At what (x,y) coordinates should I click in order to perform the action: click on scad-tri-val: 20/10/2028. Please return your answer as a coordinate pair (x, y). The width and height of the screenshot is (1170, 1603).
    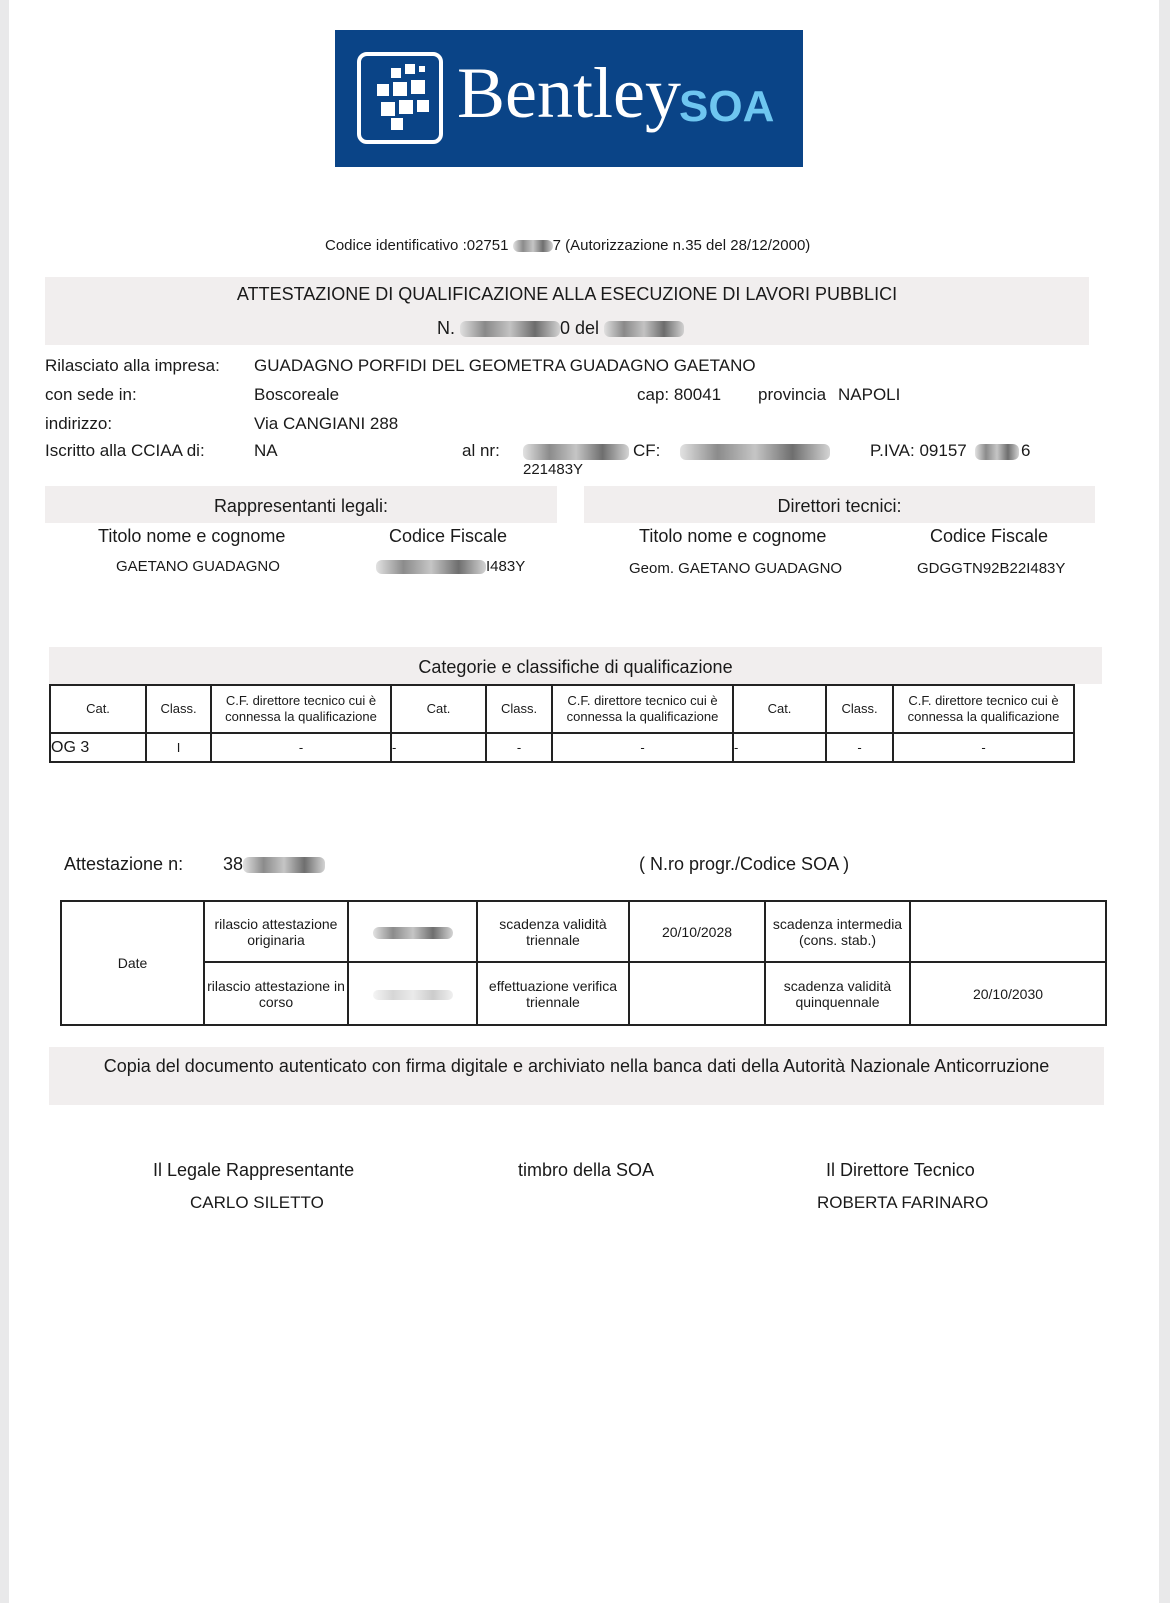
    Looking at the image, I should click on (697, 931).